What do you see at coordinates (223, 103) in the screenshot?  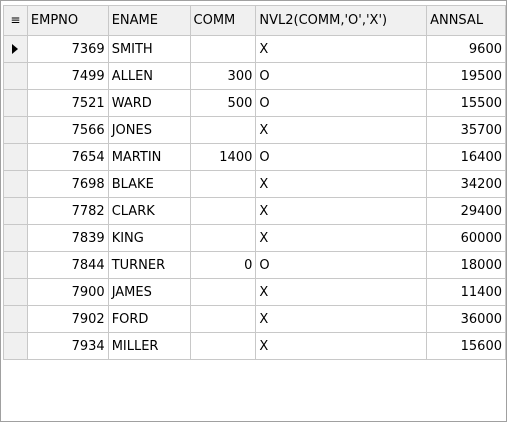 I see `cell-comm: 500` at bounding box center [223, 103].